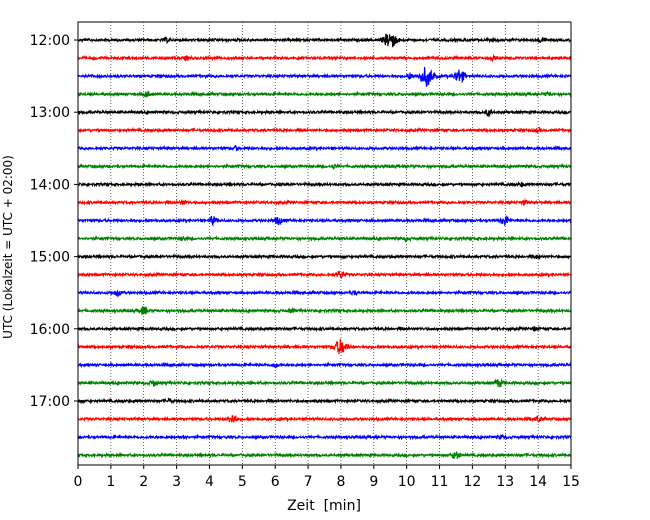 This screenshot has height=520, width=650. Describe the element at coordinates (110, 482) in the screenshot. I see `x-tick-label: 1` at that location.